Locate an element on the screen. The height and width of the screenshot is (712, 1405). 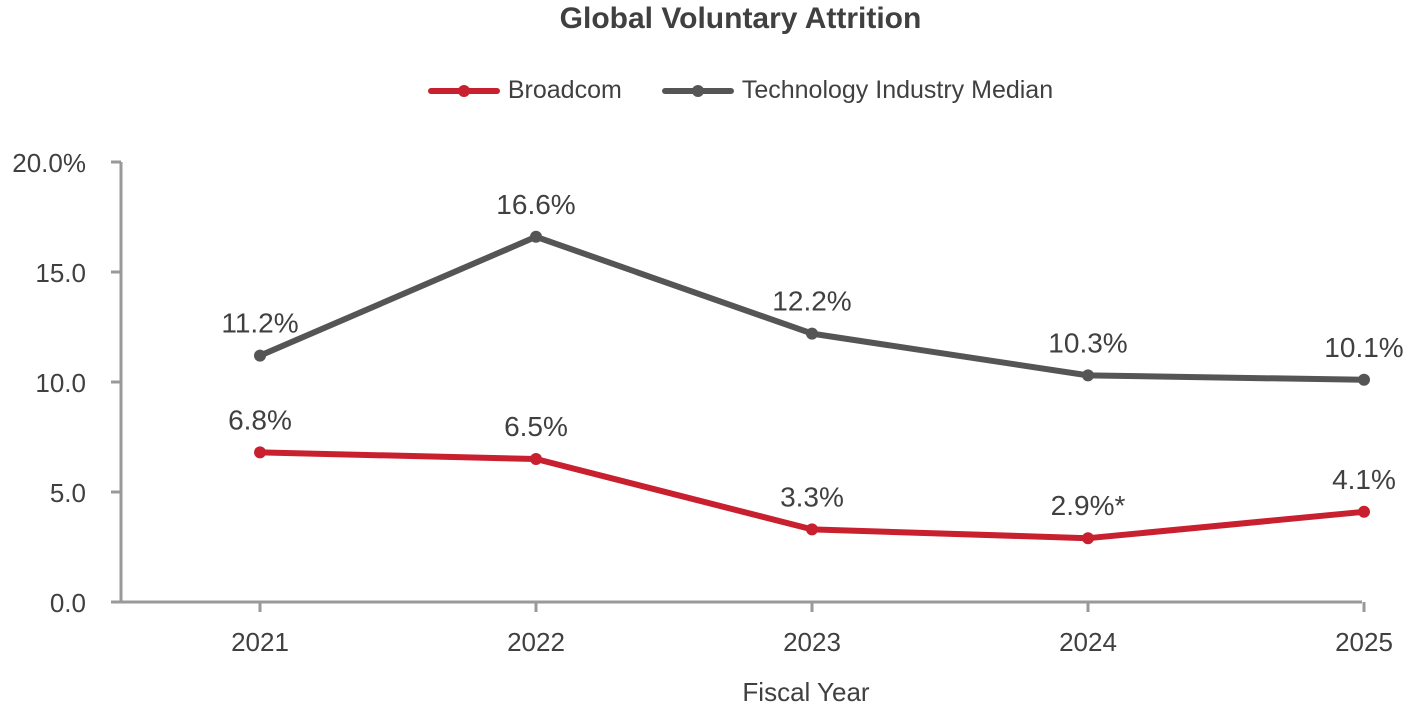
legend-swatch-tech-median is located at coordinates (697, 91).